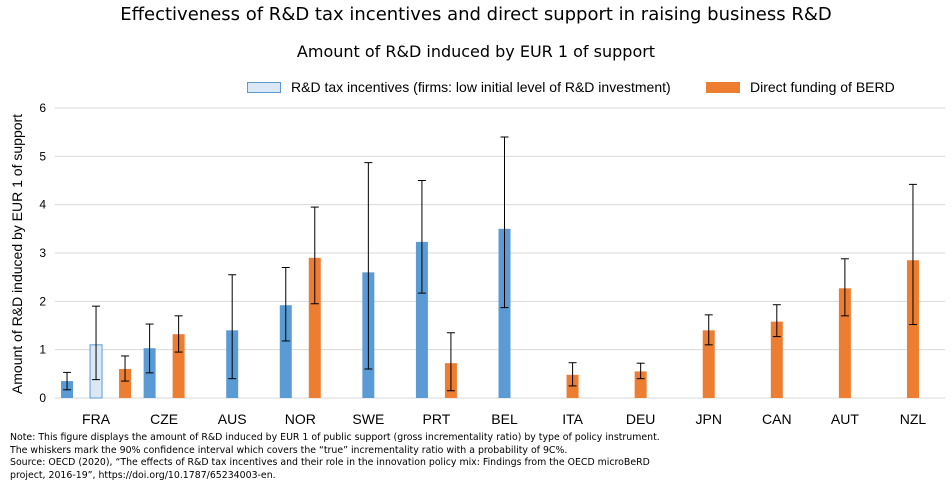 This screenshot has height=492, width=952. What do you see at coordinates (42, 156) in the screenshot?
I see `y-tick-label: 5` at bounding box center [42, 156].